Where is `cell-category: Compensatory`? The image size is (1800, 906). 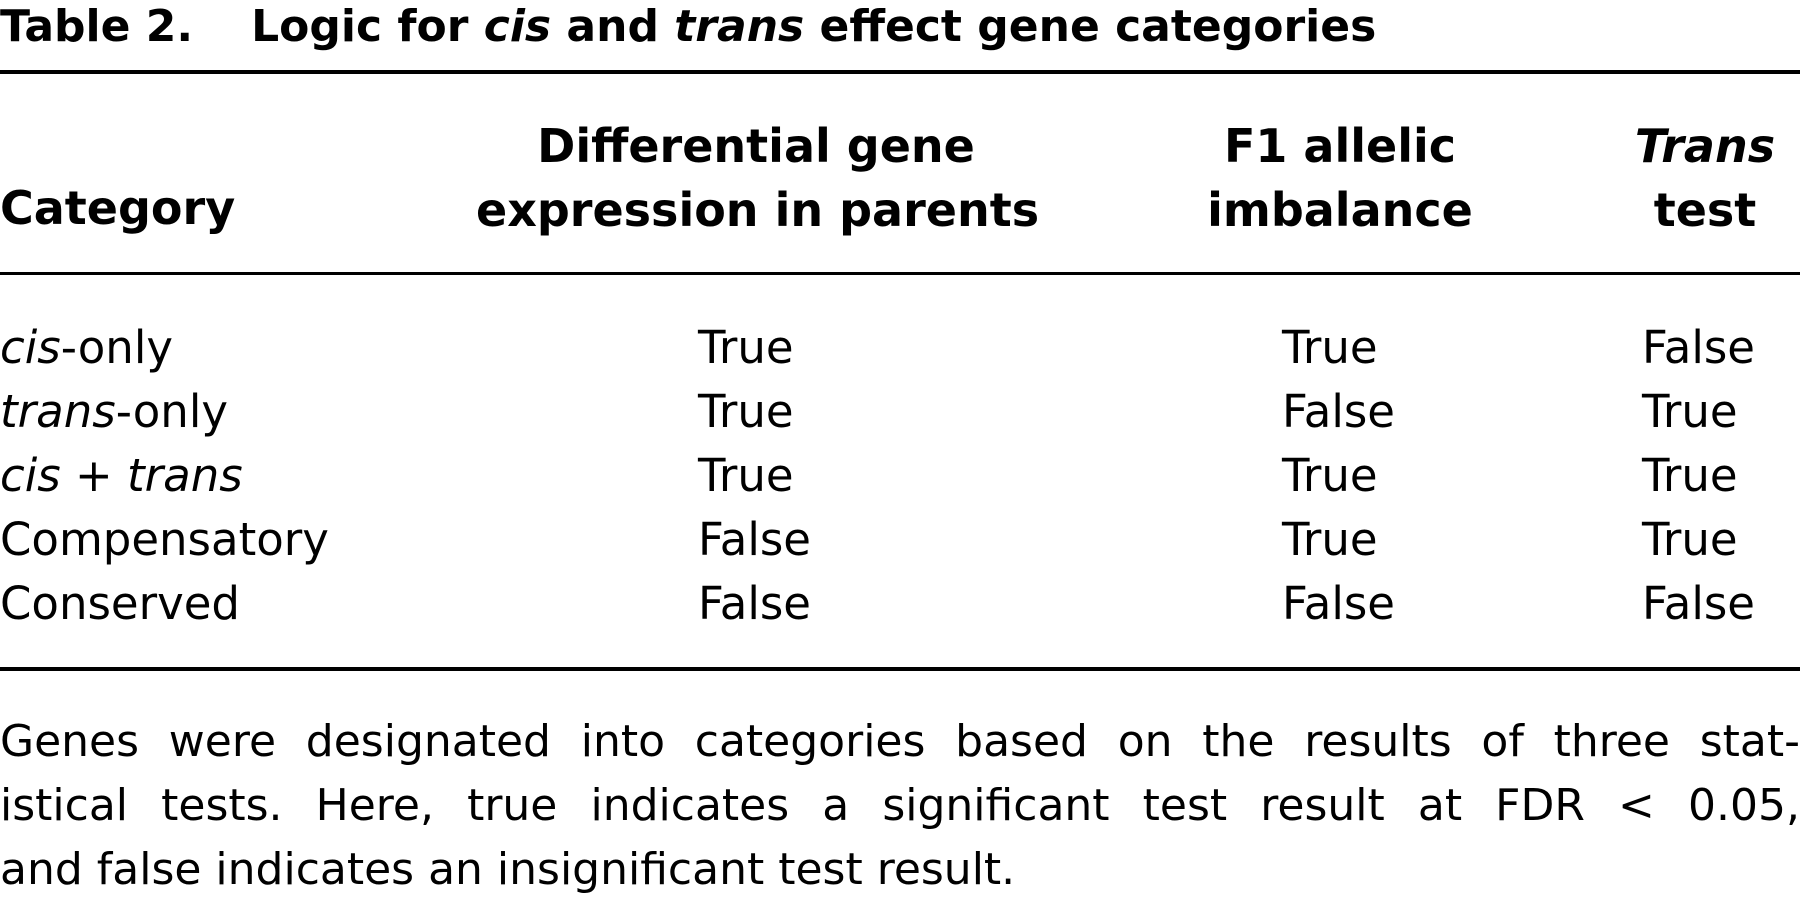 cell-category: Compensatory is located at coordinates (164, 540).